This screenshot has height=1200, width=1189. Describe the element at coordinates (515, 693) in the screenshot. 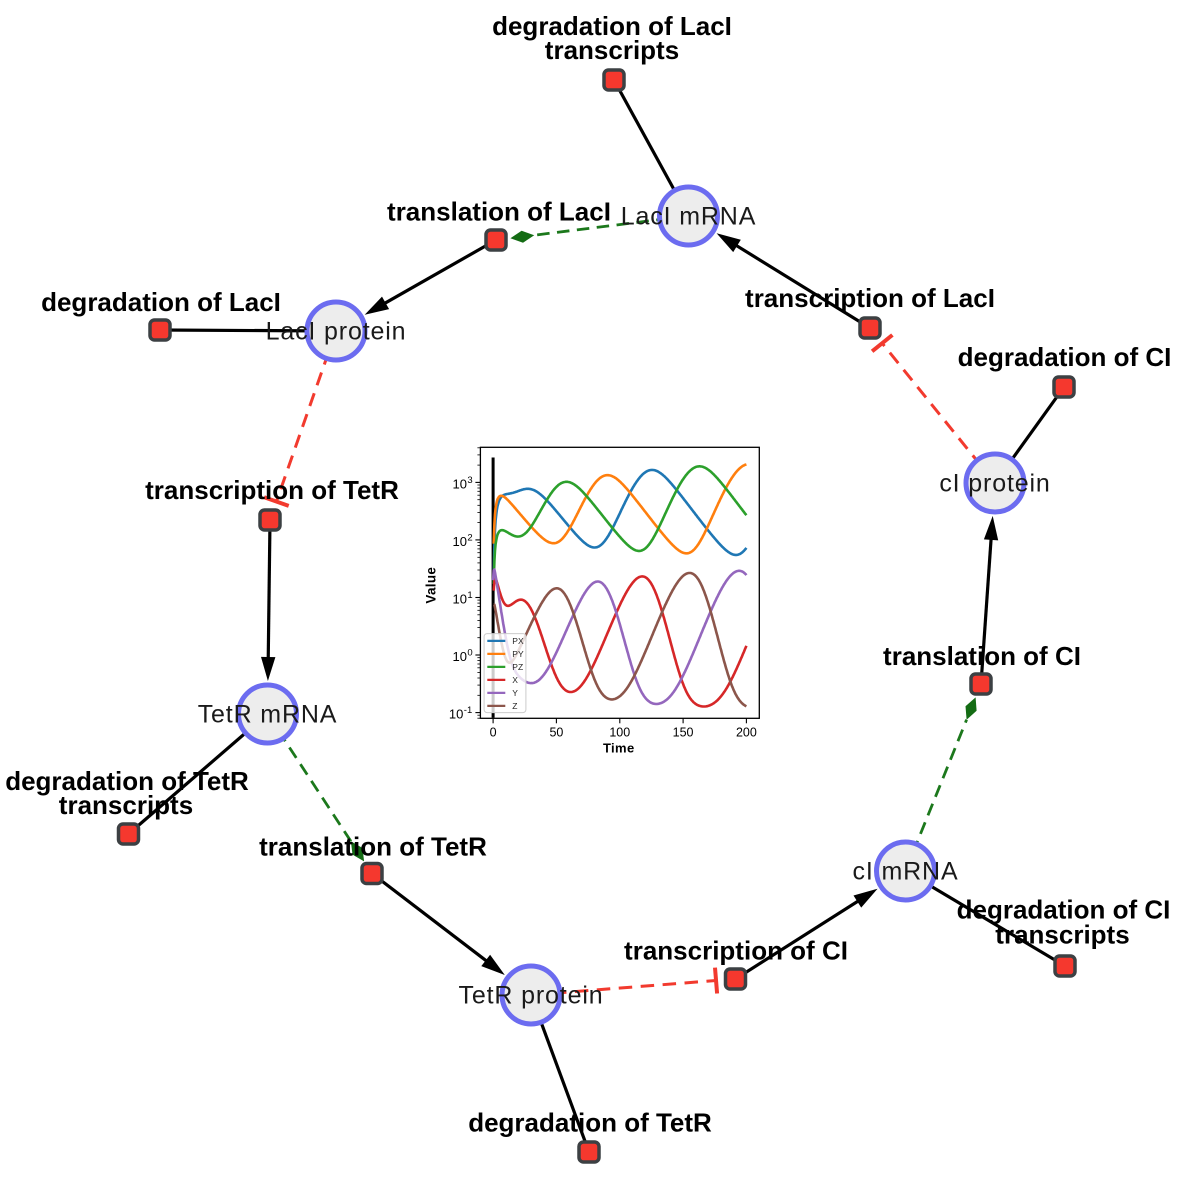

I see `svg-text: Y` at that location.